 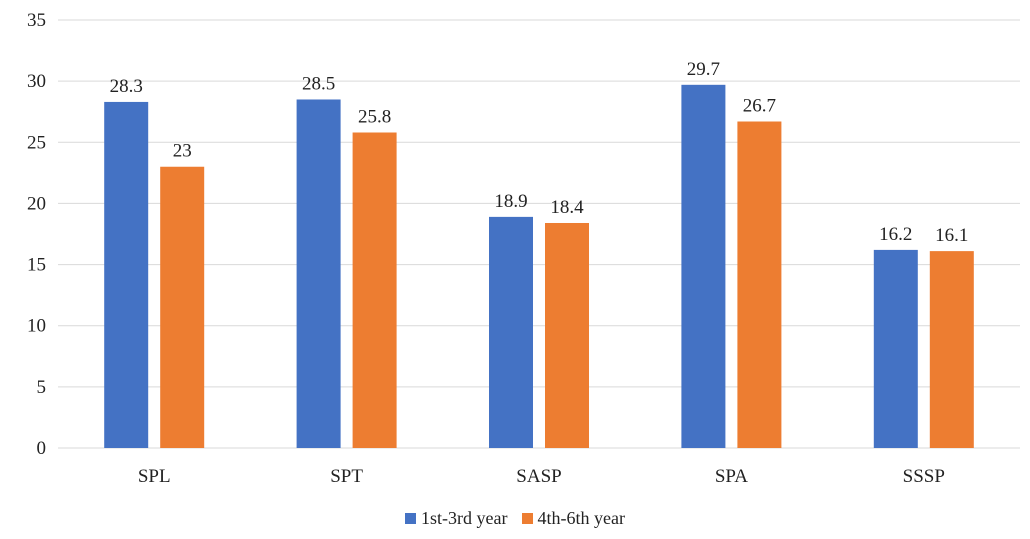 I want to click on y-tick-label: 0, so click(x=42, y=448).